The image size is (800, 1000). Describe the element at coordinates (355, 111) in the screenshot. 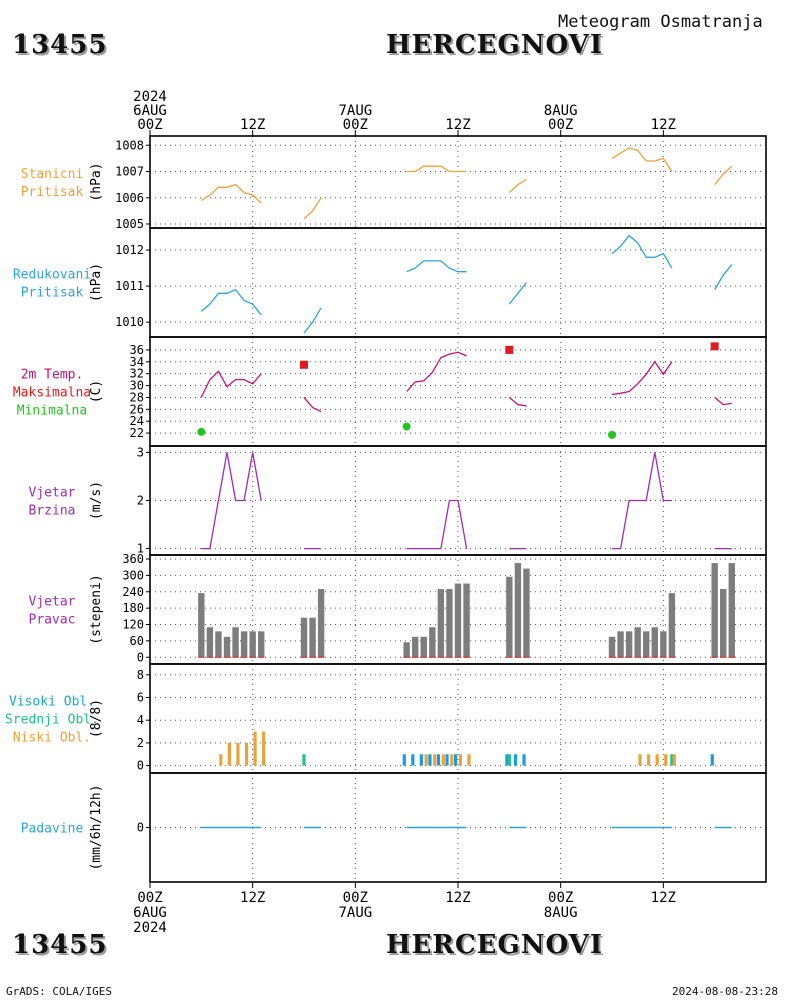

I see `top-time-label: 7AUG` at that location.